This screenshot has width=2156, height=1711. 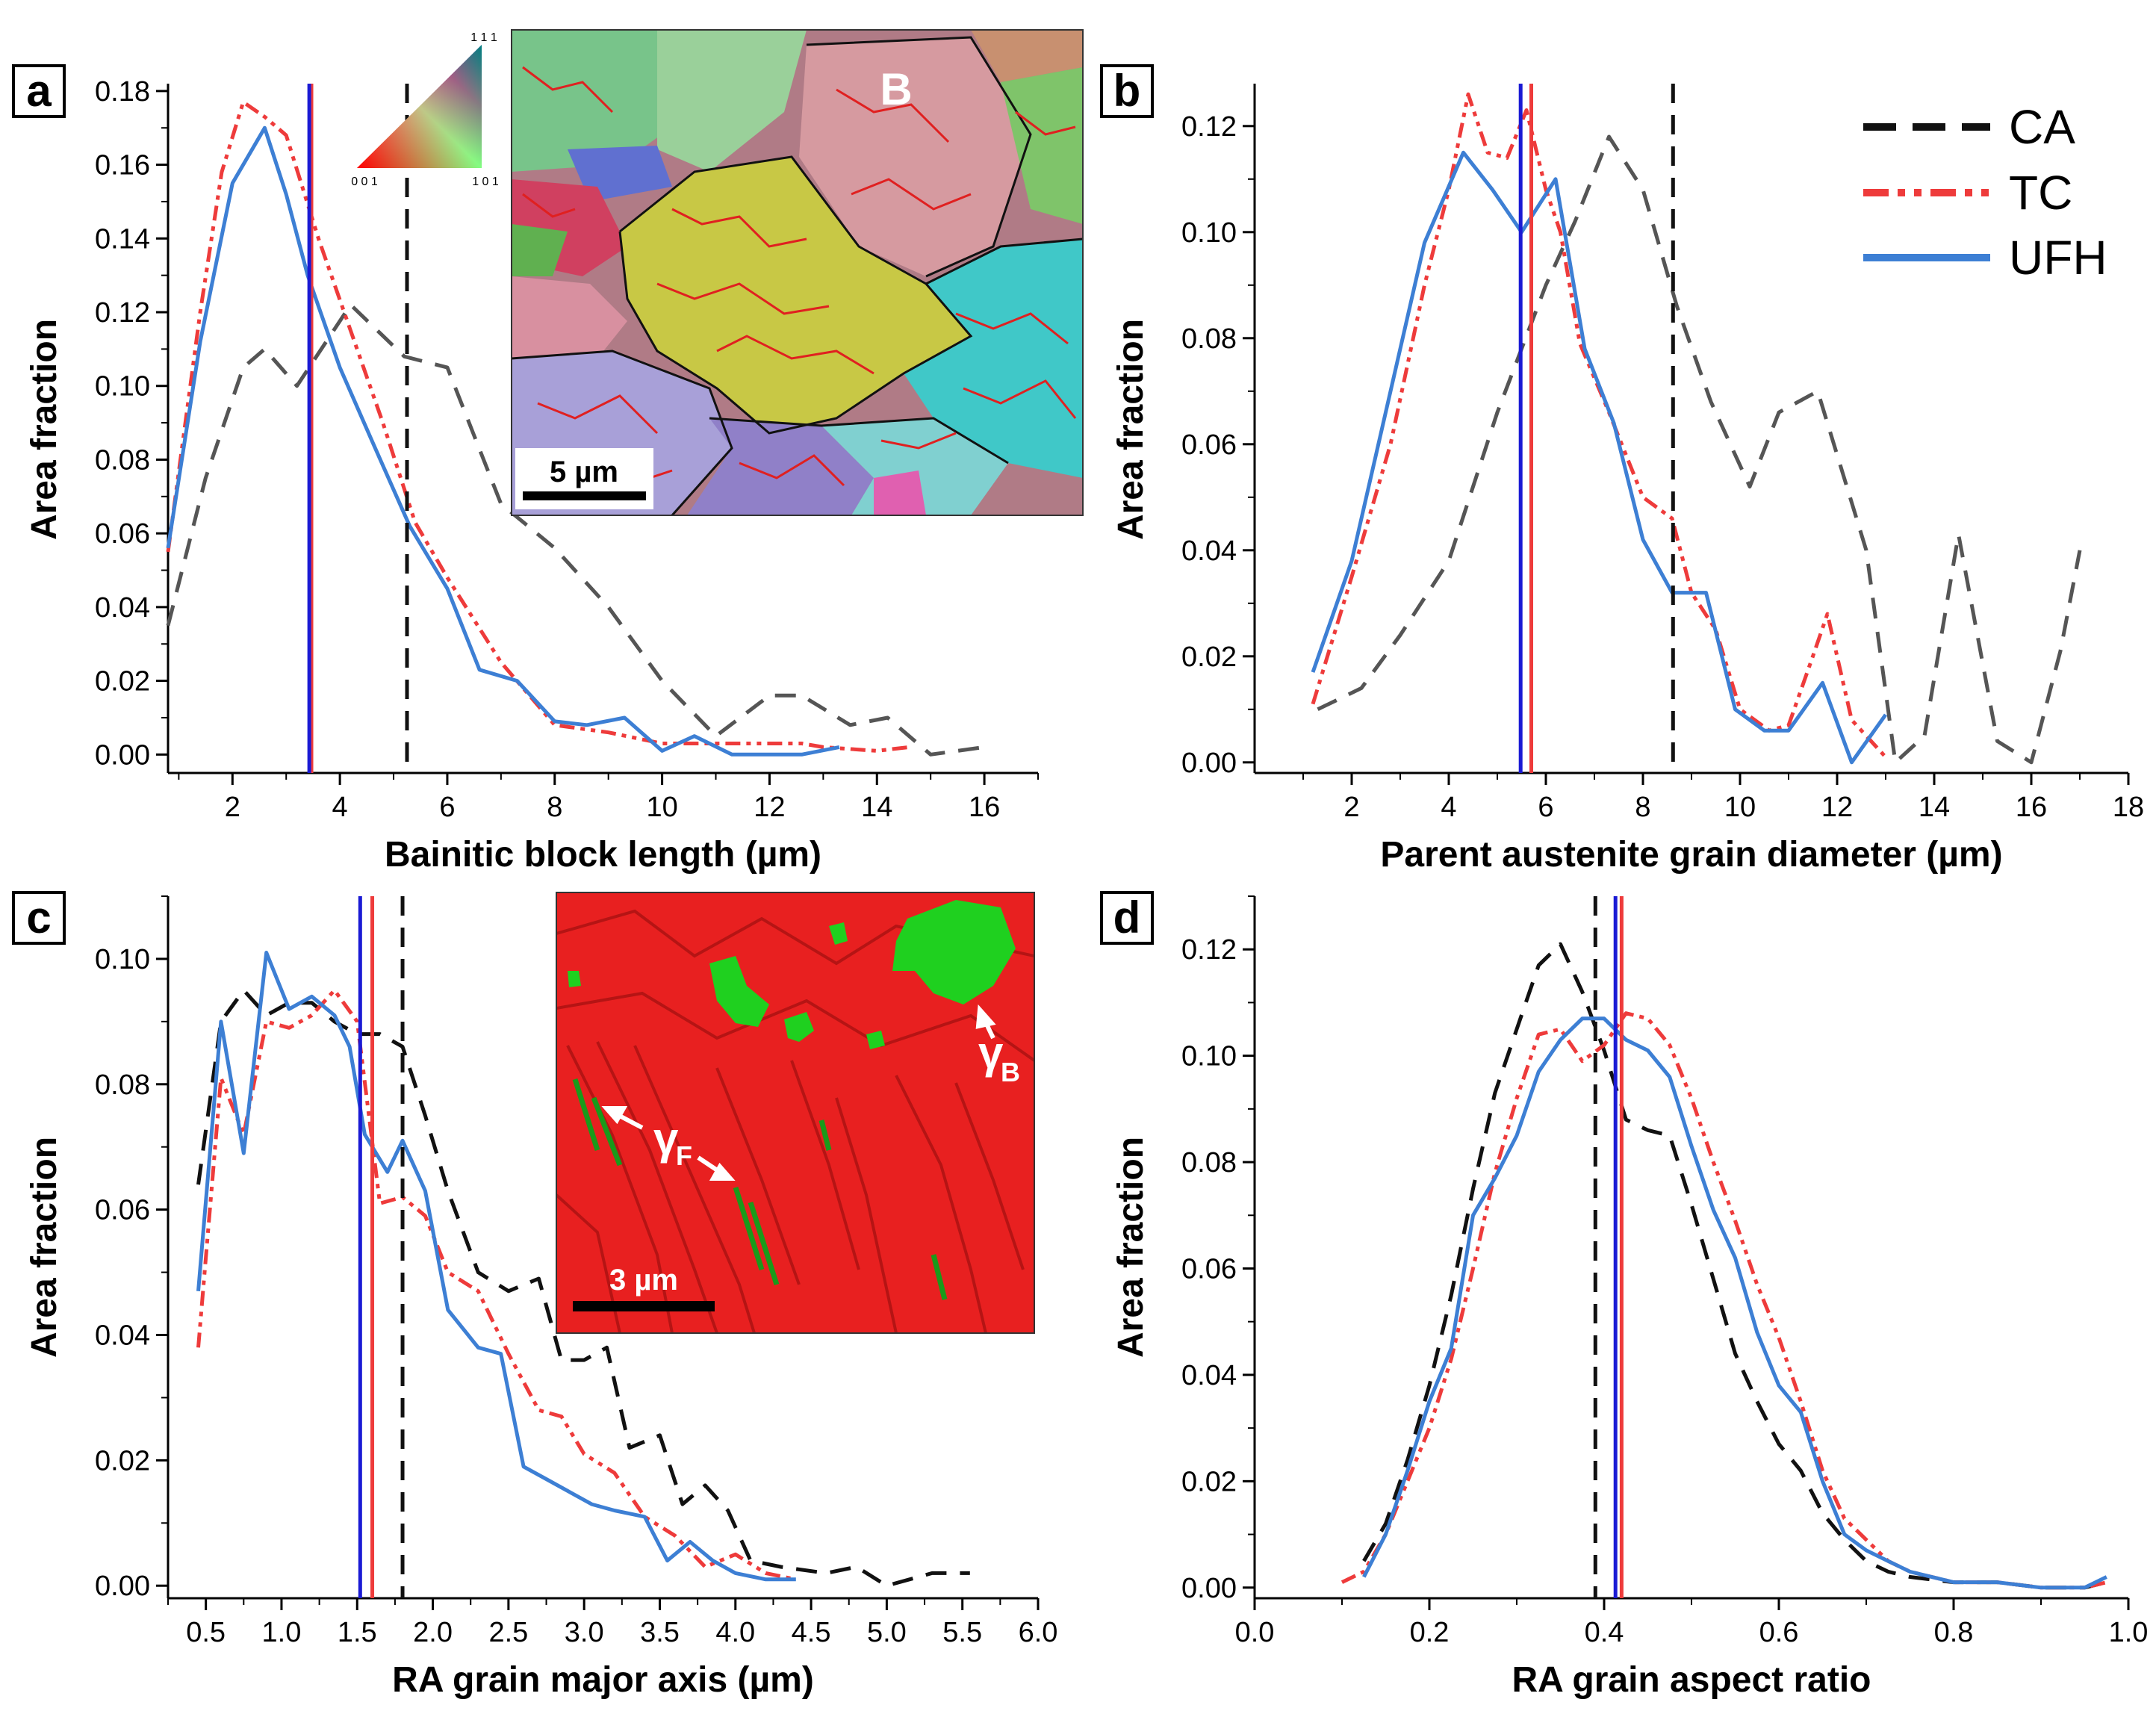 I want to click on phase-scale-bar-label: 3 µm, so click(x=643, y=1280).